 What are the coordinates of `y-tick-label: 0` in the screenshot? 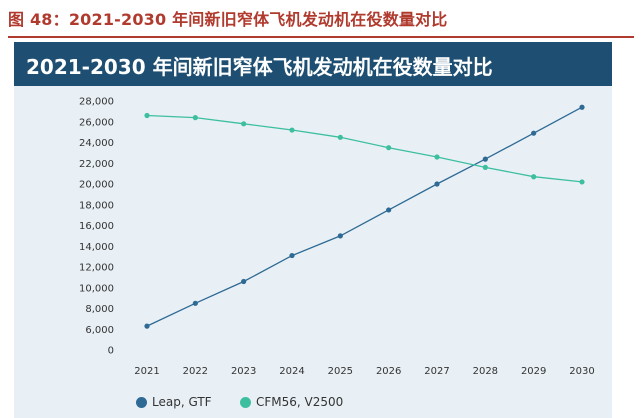 It's located at (111, 351).